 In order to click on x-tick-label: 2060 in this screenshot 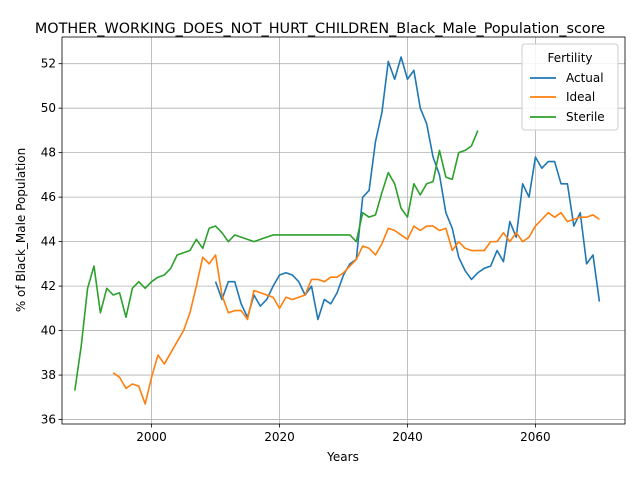, I will do `click(535, 437)`.